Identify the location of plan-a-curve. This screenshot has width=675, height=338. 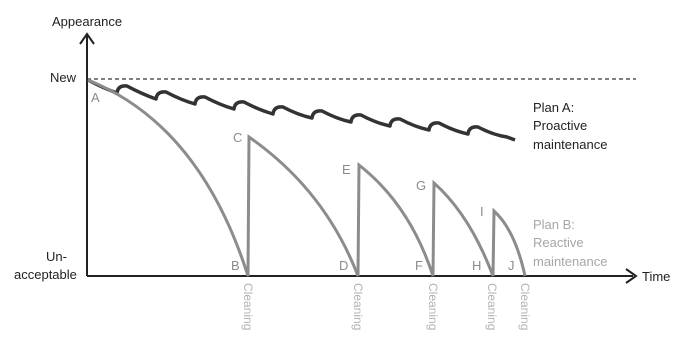
(301, 110).